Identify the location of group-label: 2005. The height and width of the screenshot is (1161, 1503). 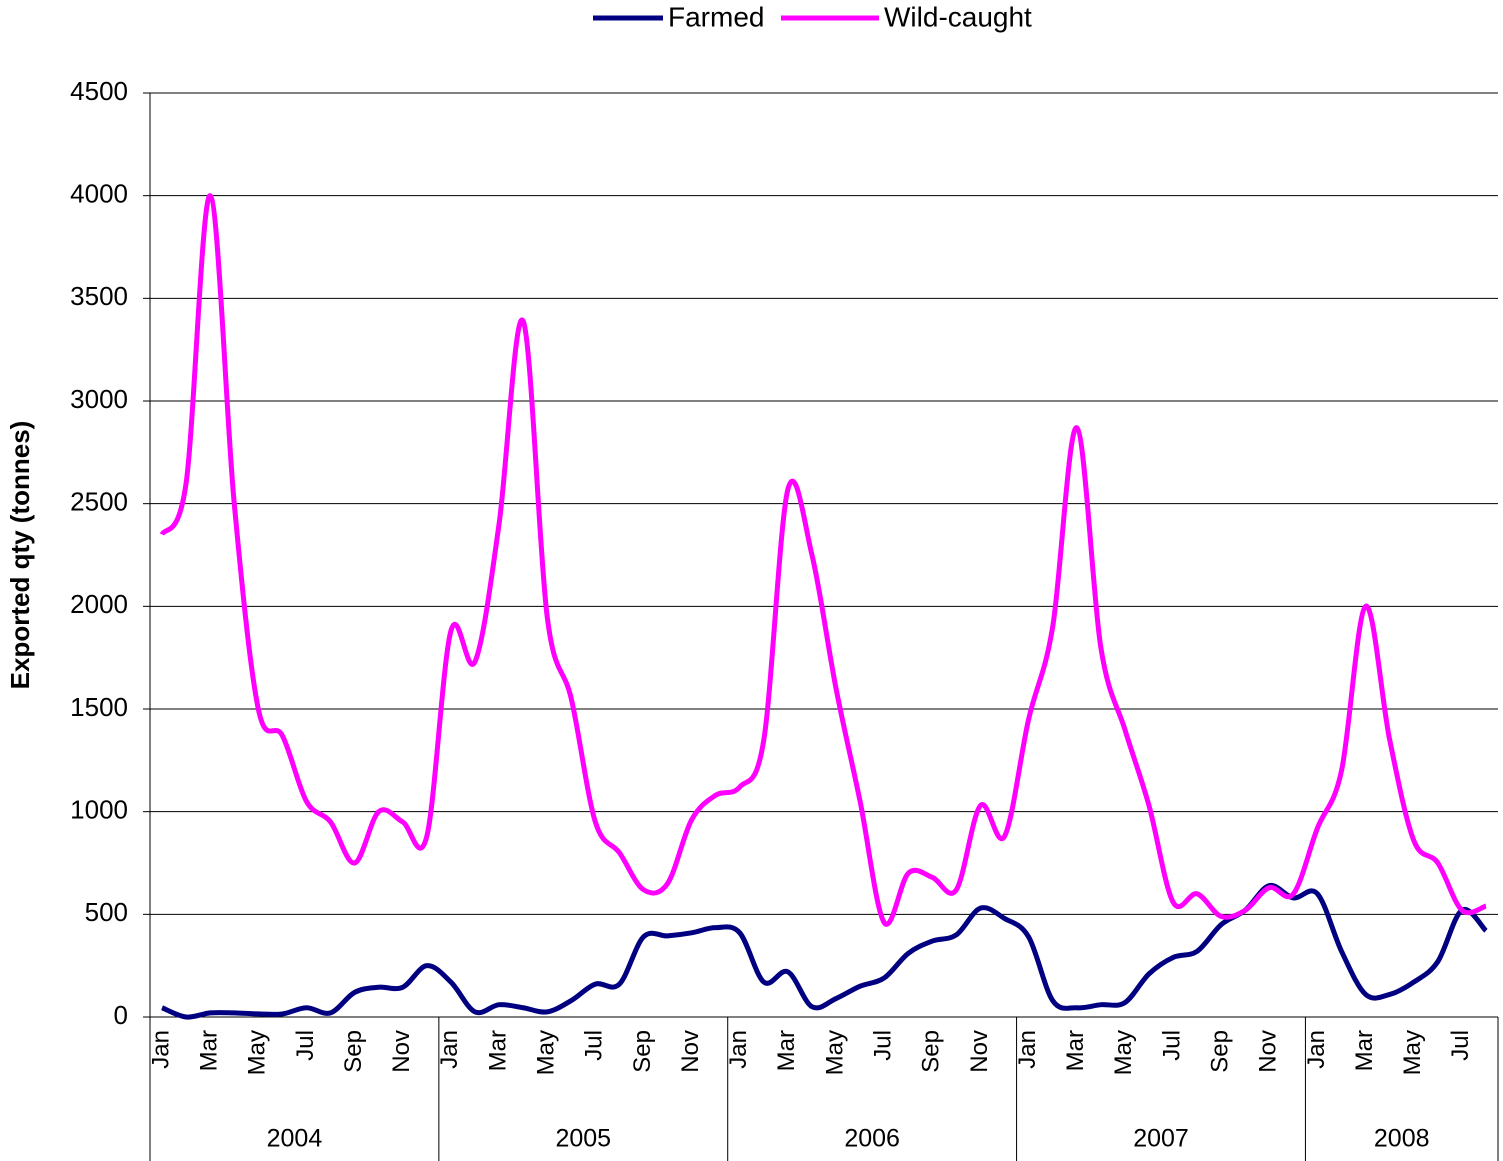
(583, 1139).